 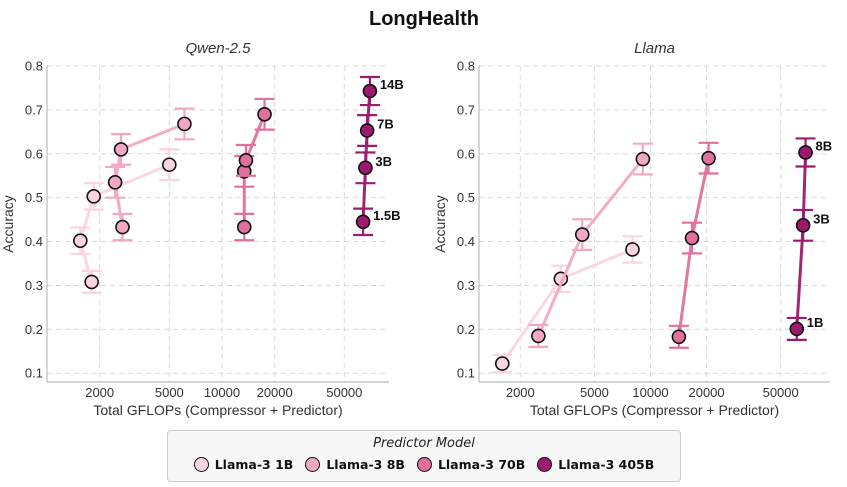 I want to click on panel-title: Llama, so click(x=654, y=48).